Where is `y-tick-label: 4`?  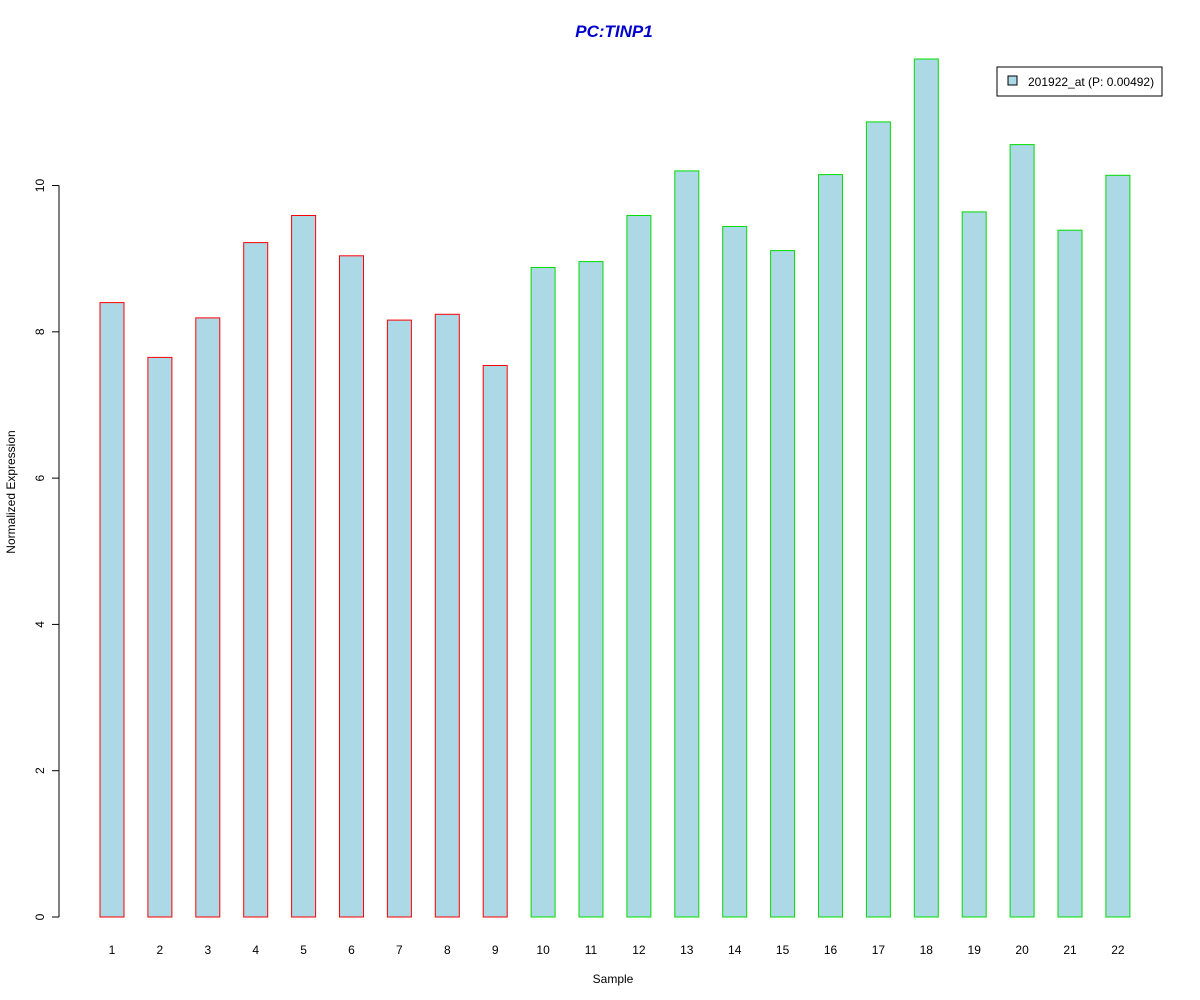 y-tick-label: 4 is located at coordinates (40, 624).